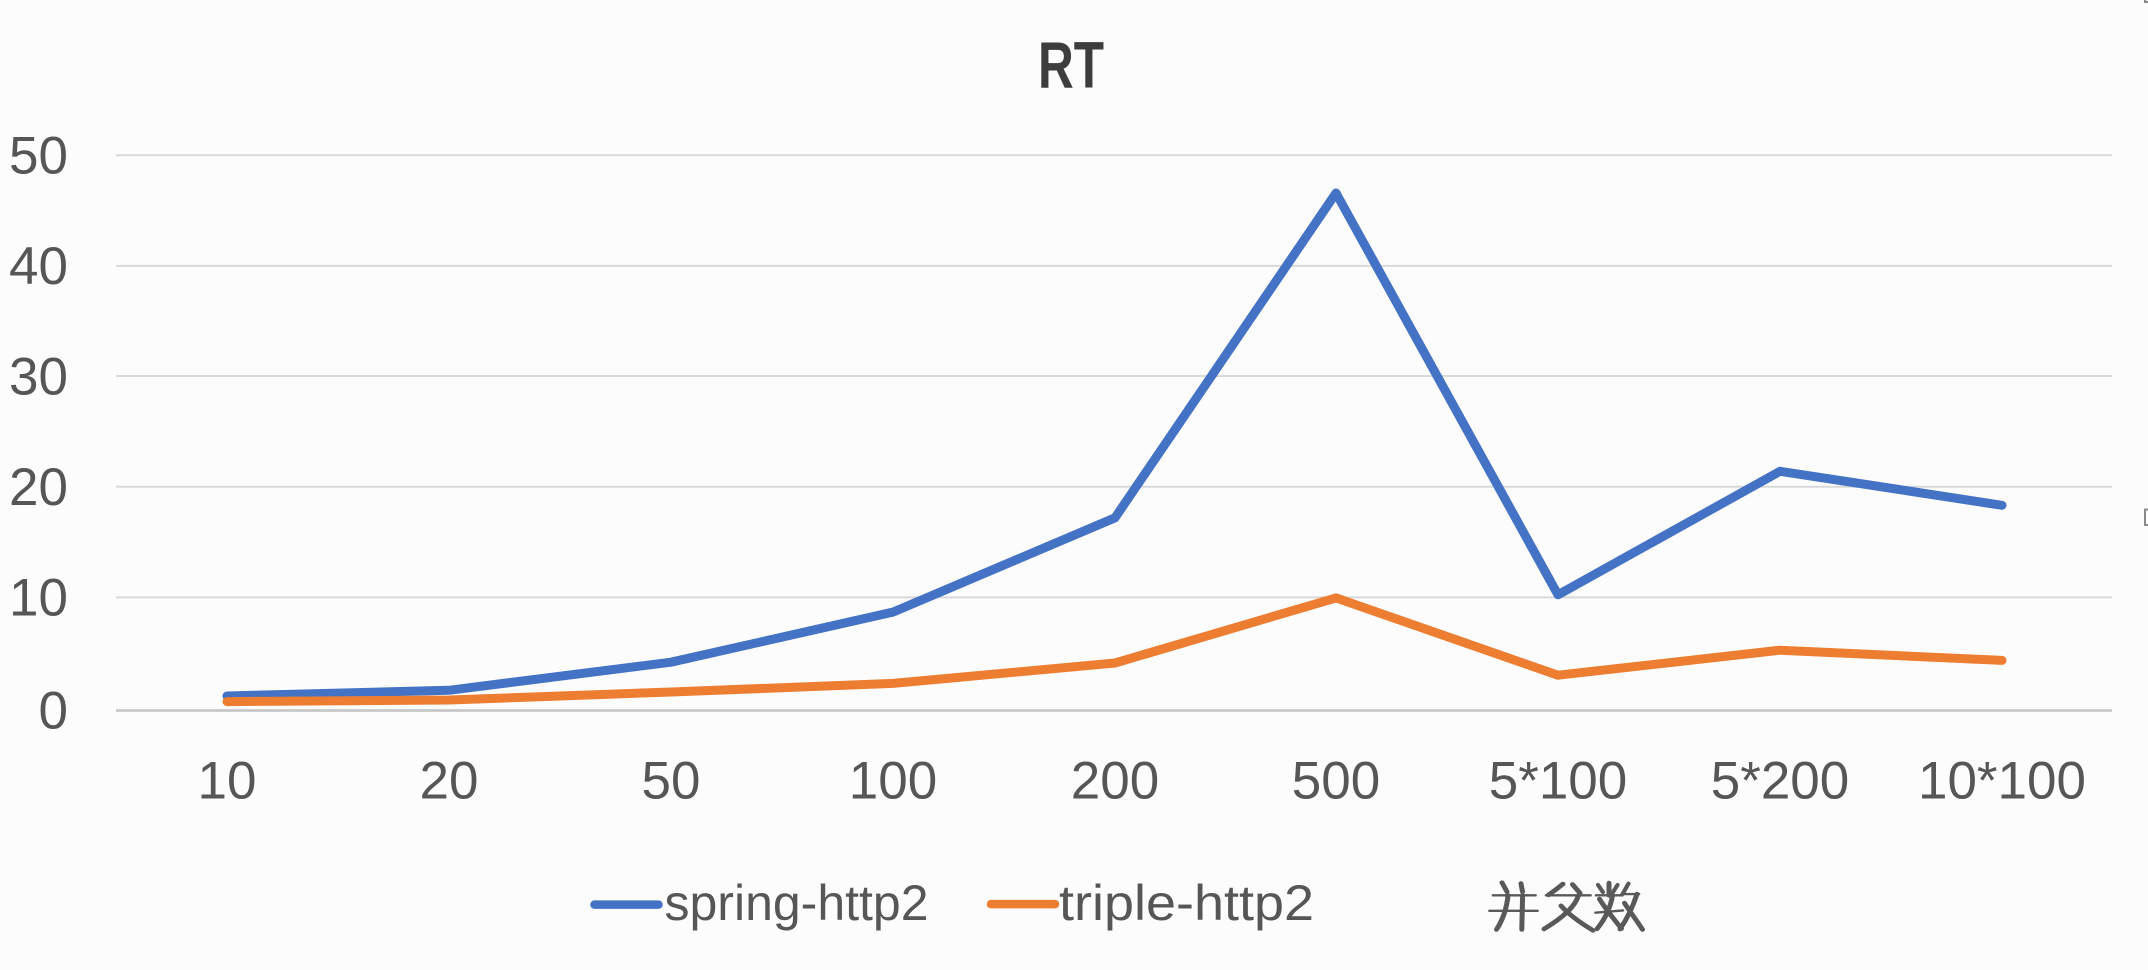 The image size is (2148, 970). What do you see at coordinates (1336, 781) in the screenshot?
I see `svg-text: 500` at bounding box center [1336, 781].